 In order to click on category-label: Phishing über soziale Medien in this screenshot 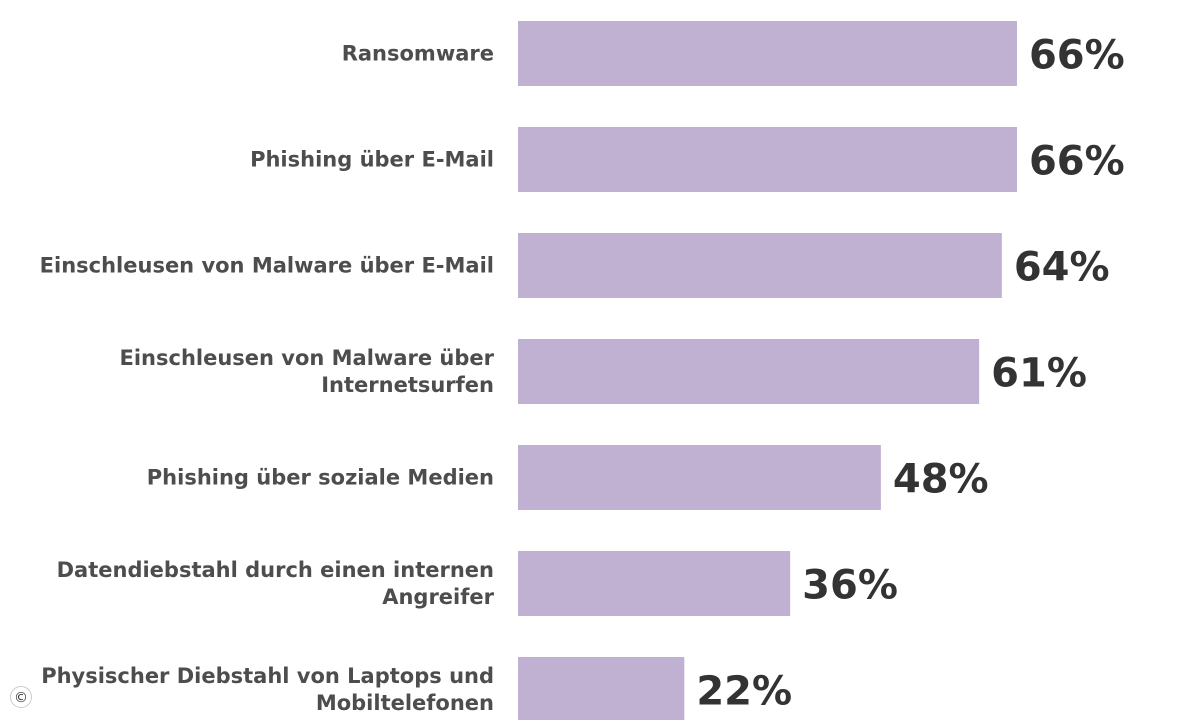, I will do `click(320, 478)`.